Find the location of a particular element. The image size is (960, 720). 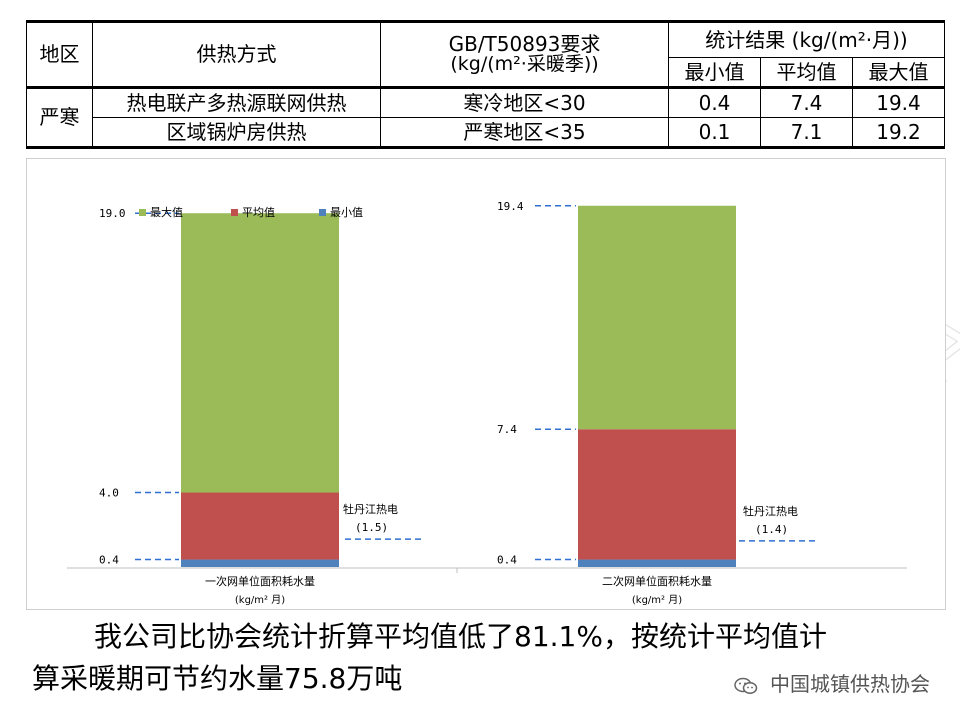

x-axis-label: 一次网单位面积耗水量 is located at coordinates (260, 581).